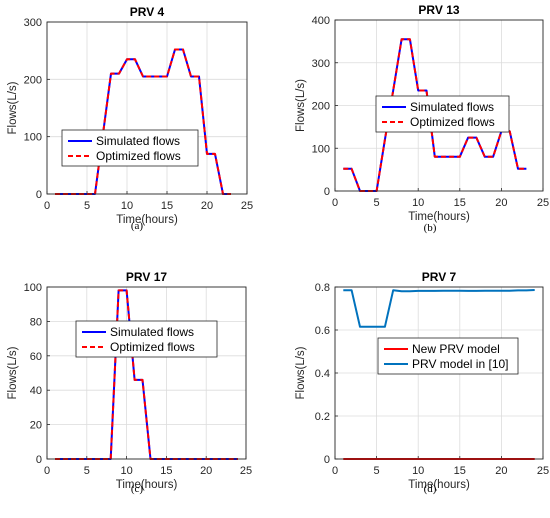 This screenshot has height=518, width=550. What do you see at coordinates (456, 349) in the screenshot?
I see `legend-entry: New PRV model` at bounding box center [456, 349].